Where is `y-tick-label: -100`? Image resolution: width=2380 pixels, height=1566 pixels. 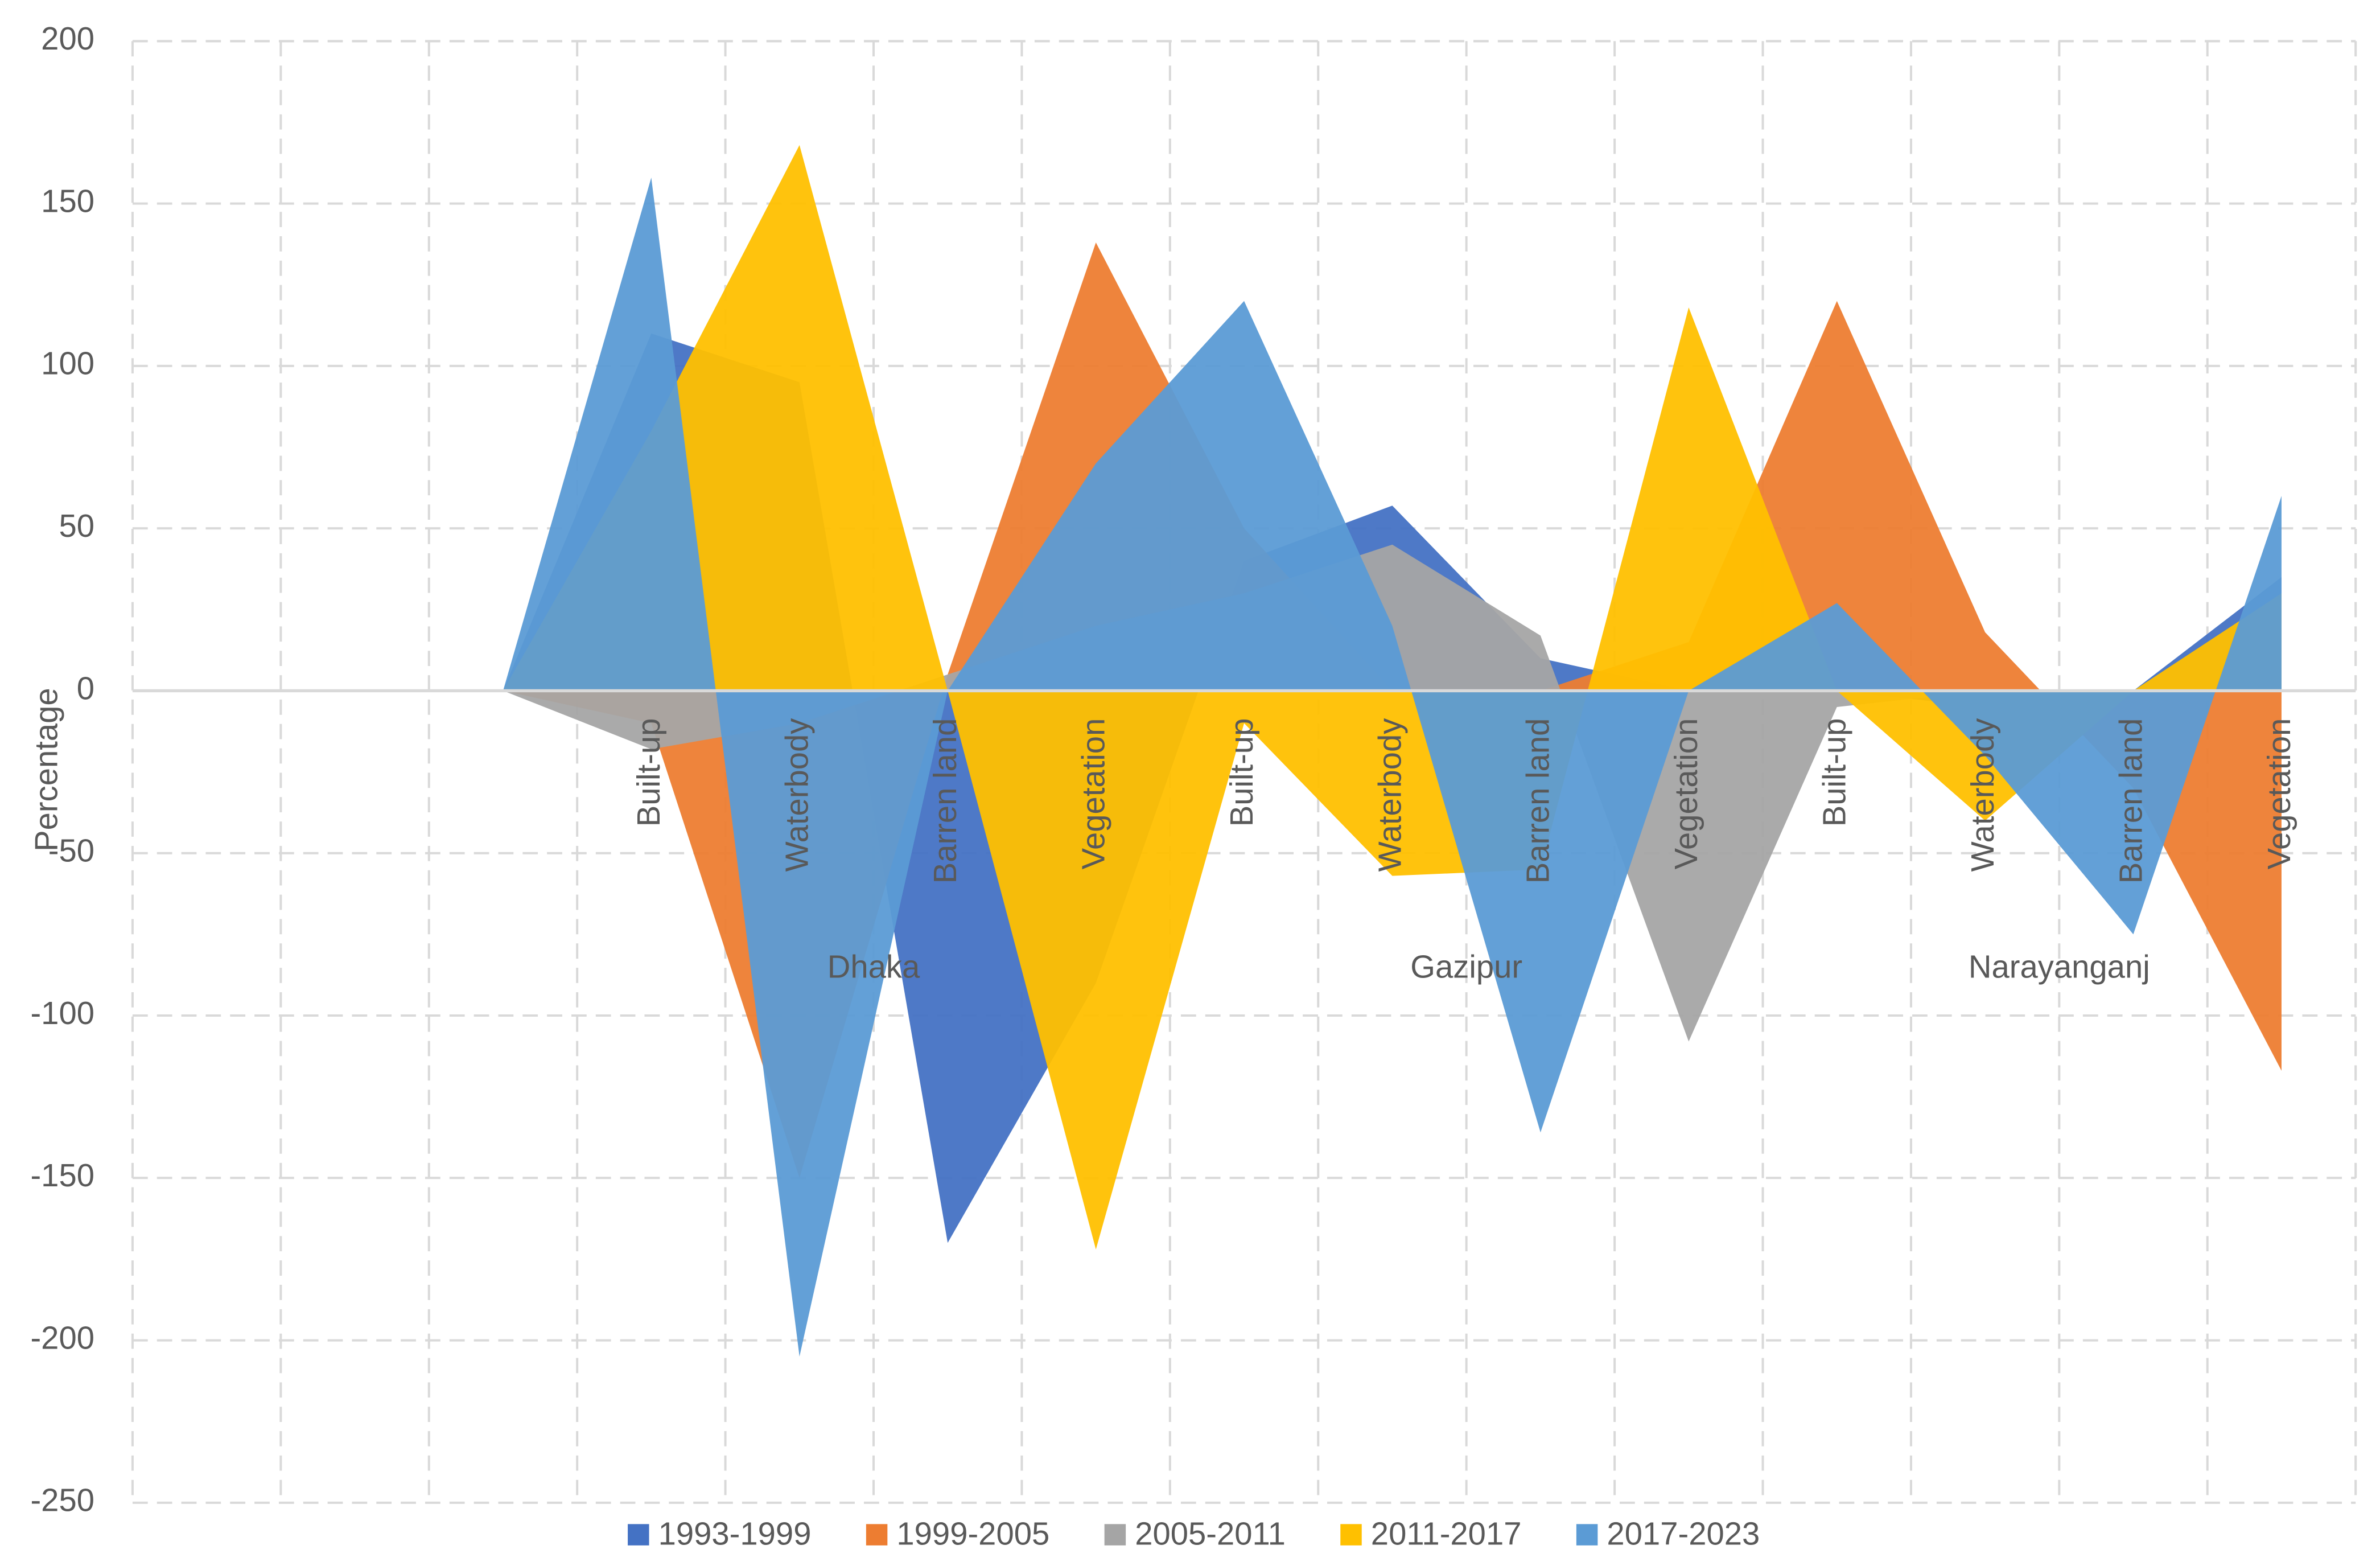 y-tick-label: -100 is located at coordinates (62, 1013).